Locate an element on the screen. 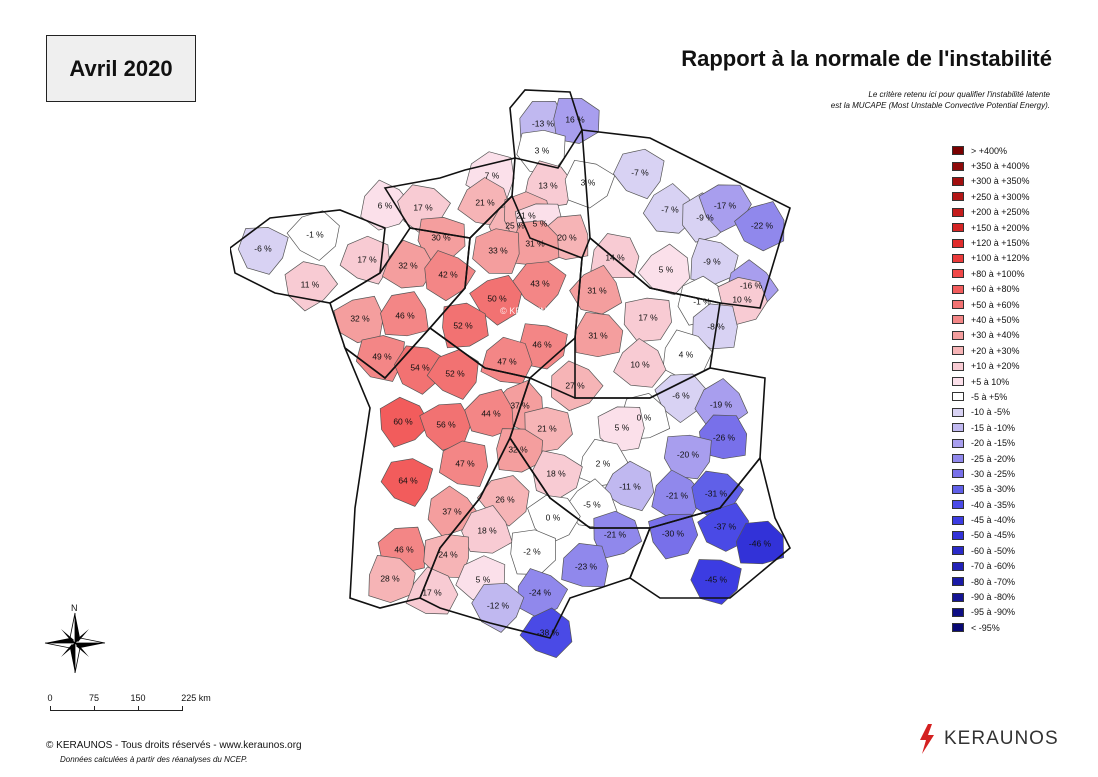 The width and height of the screenshot is (1098, 777). department-label: 30 % is located at coordinates (441, 237).